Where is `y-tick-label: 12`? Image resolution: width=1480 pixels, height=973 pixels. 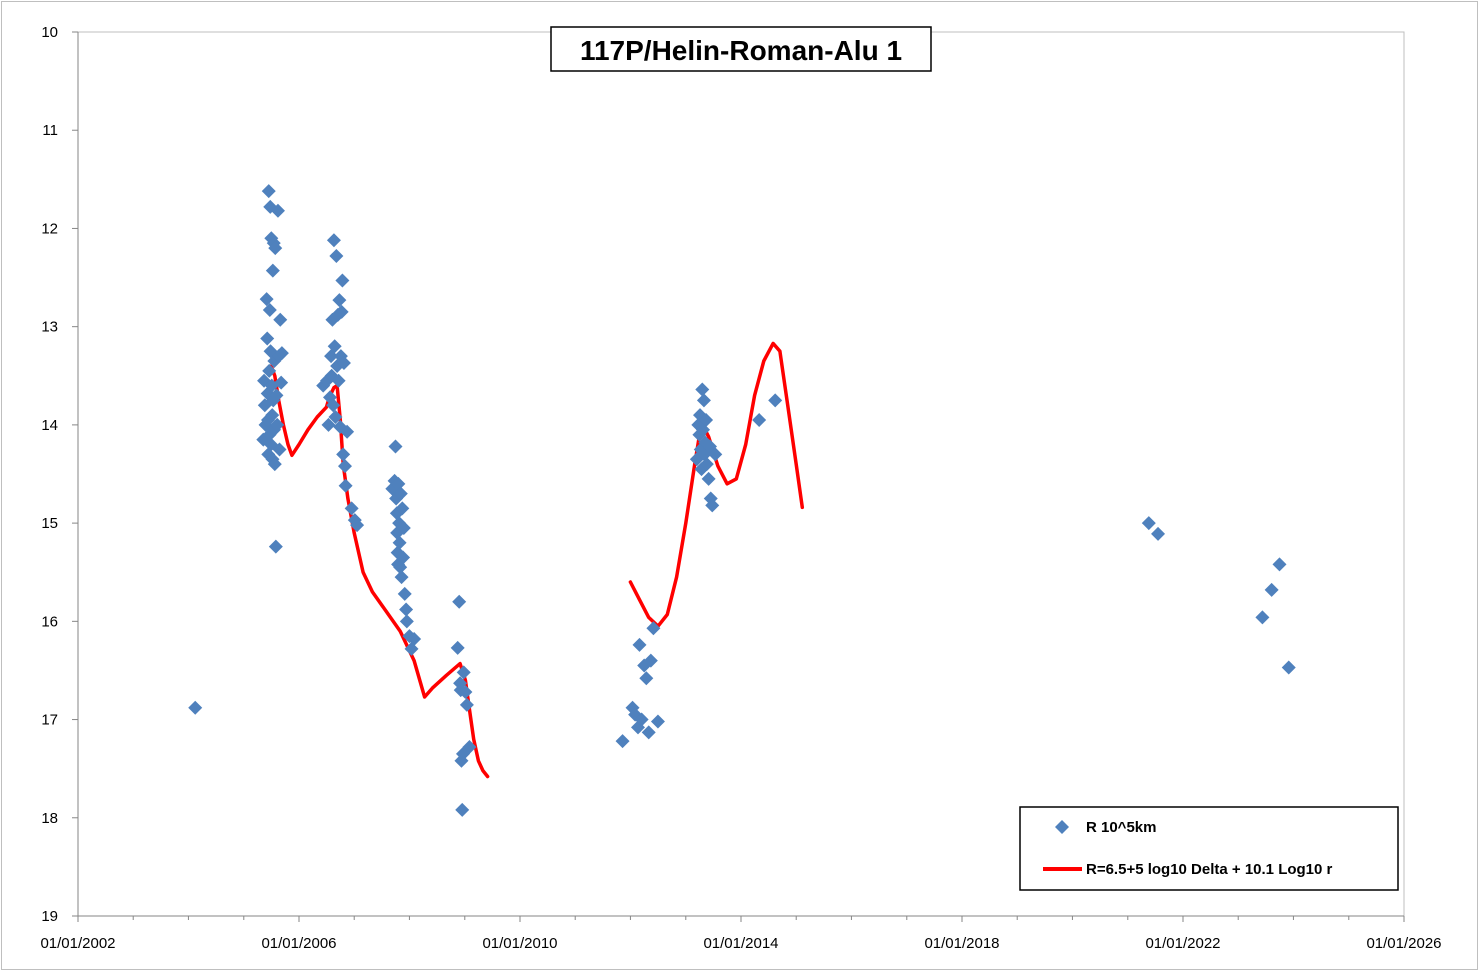 y-tick-label: 12 is located at coordinates (49, 228).